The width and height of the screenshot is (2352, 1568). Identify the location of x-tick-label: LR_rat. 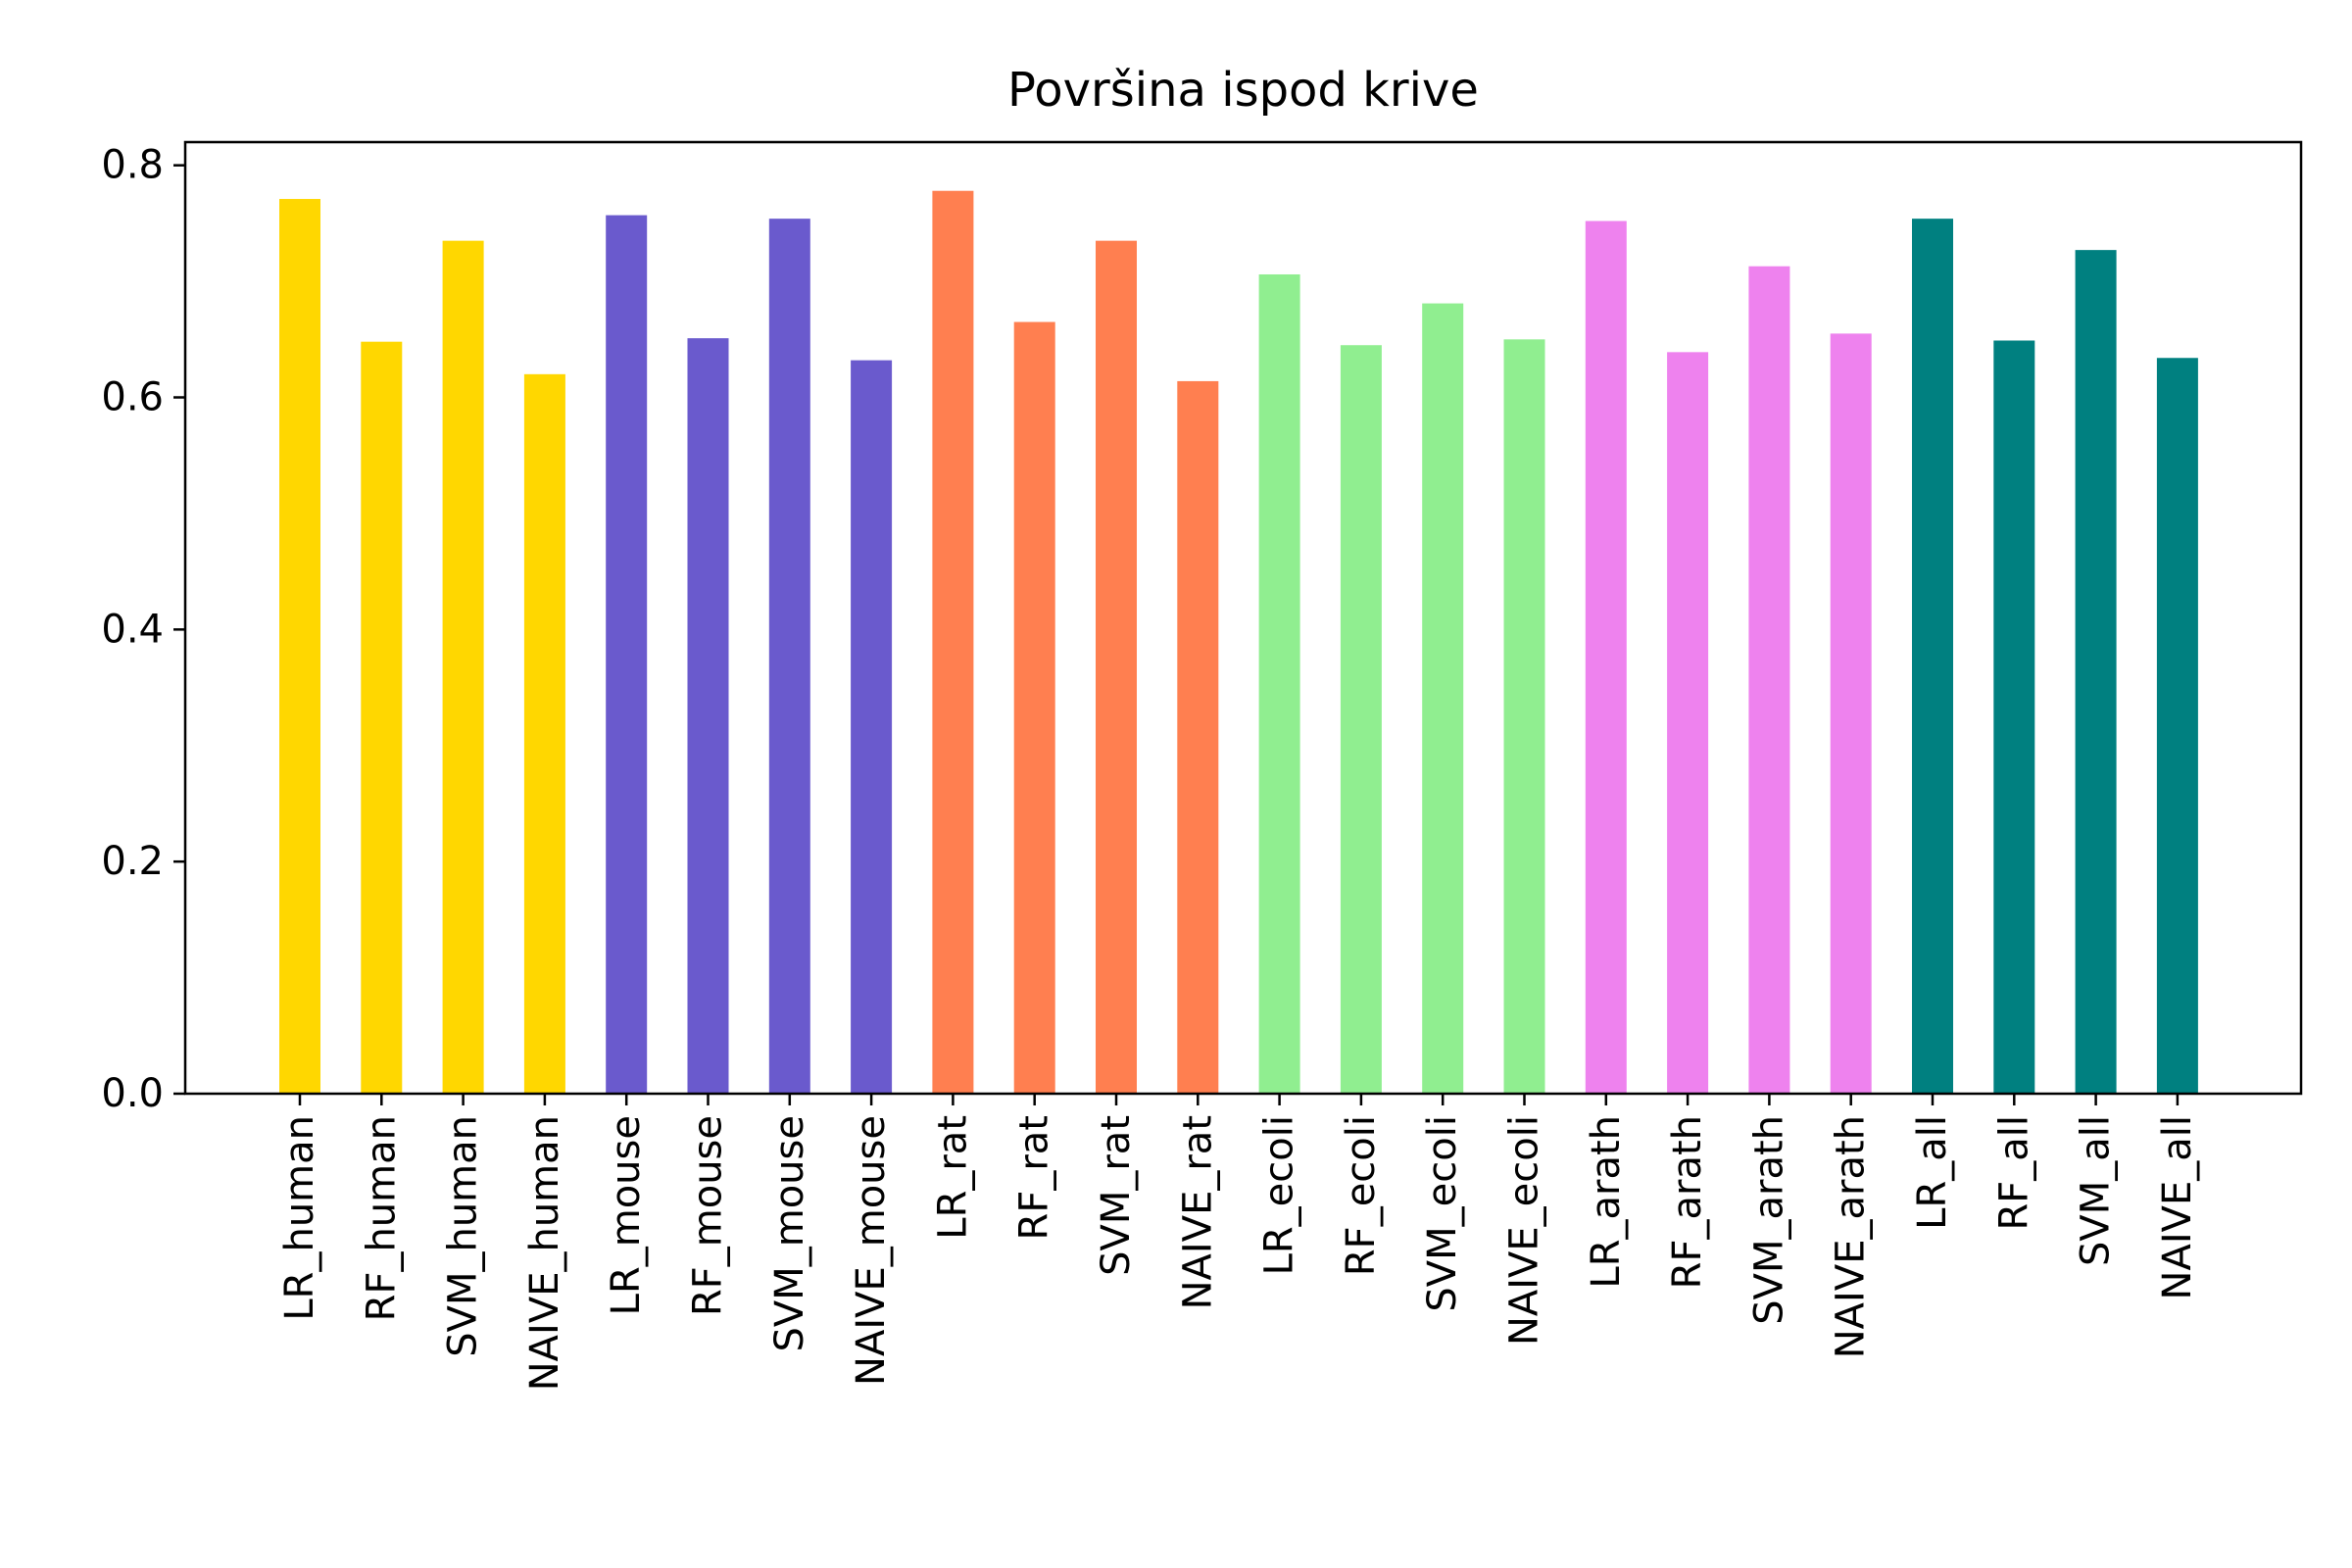
(952, 1177).